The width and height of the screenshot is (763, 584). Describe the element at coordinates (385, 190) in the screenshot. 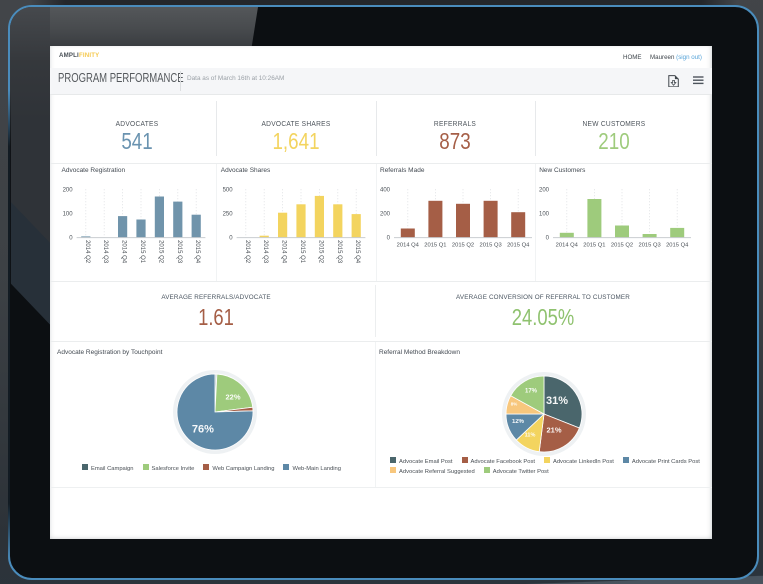

I see `svg-text: 400` at that location.